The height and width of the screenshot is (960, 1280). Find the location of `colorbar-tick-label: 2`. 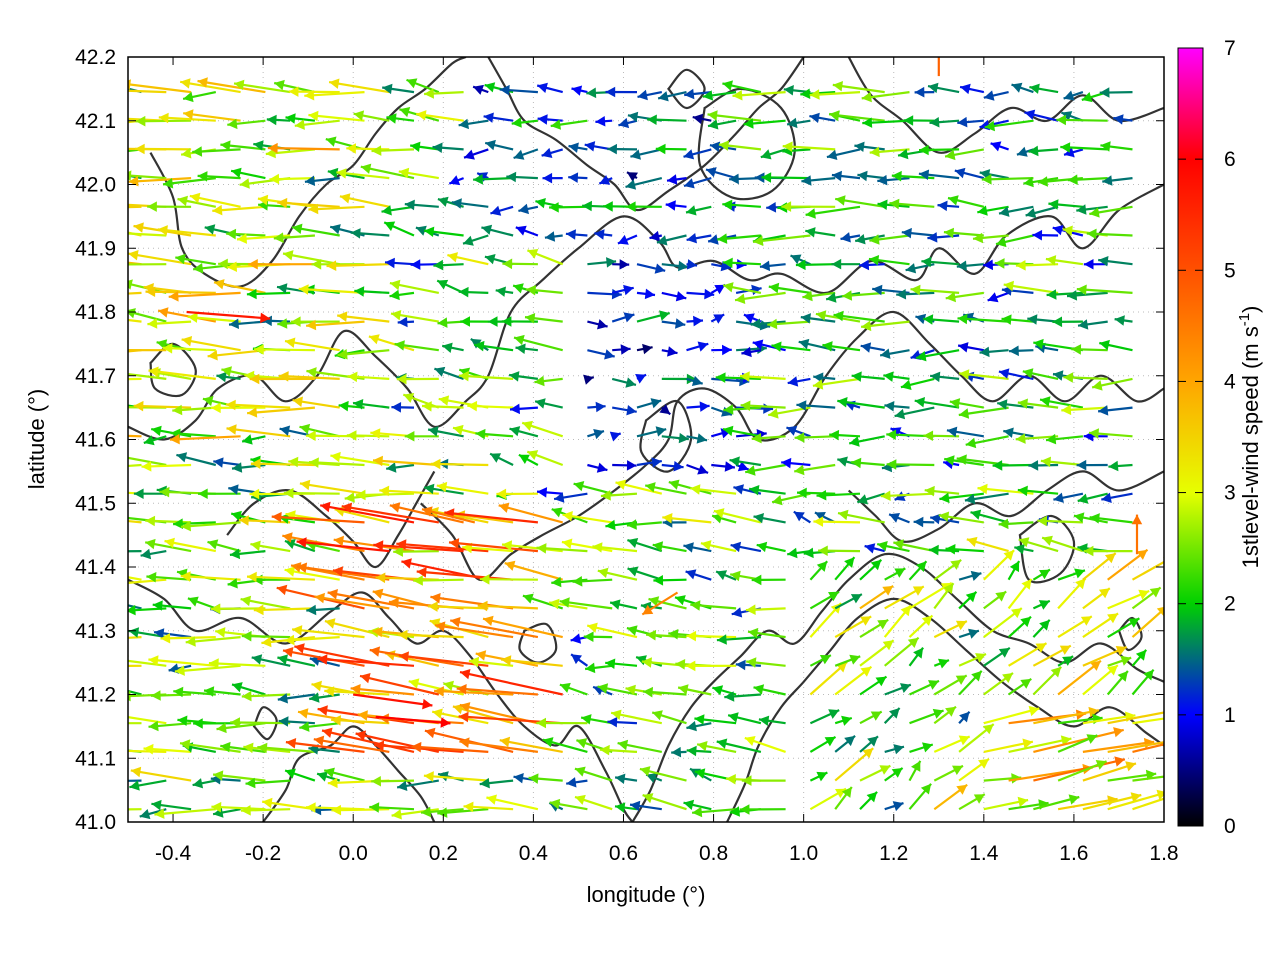

colorbar-tick-label: 2 is located at coordinates (1230, 604).